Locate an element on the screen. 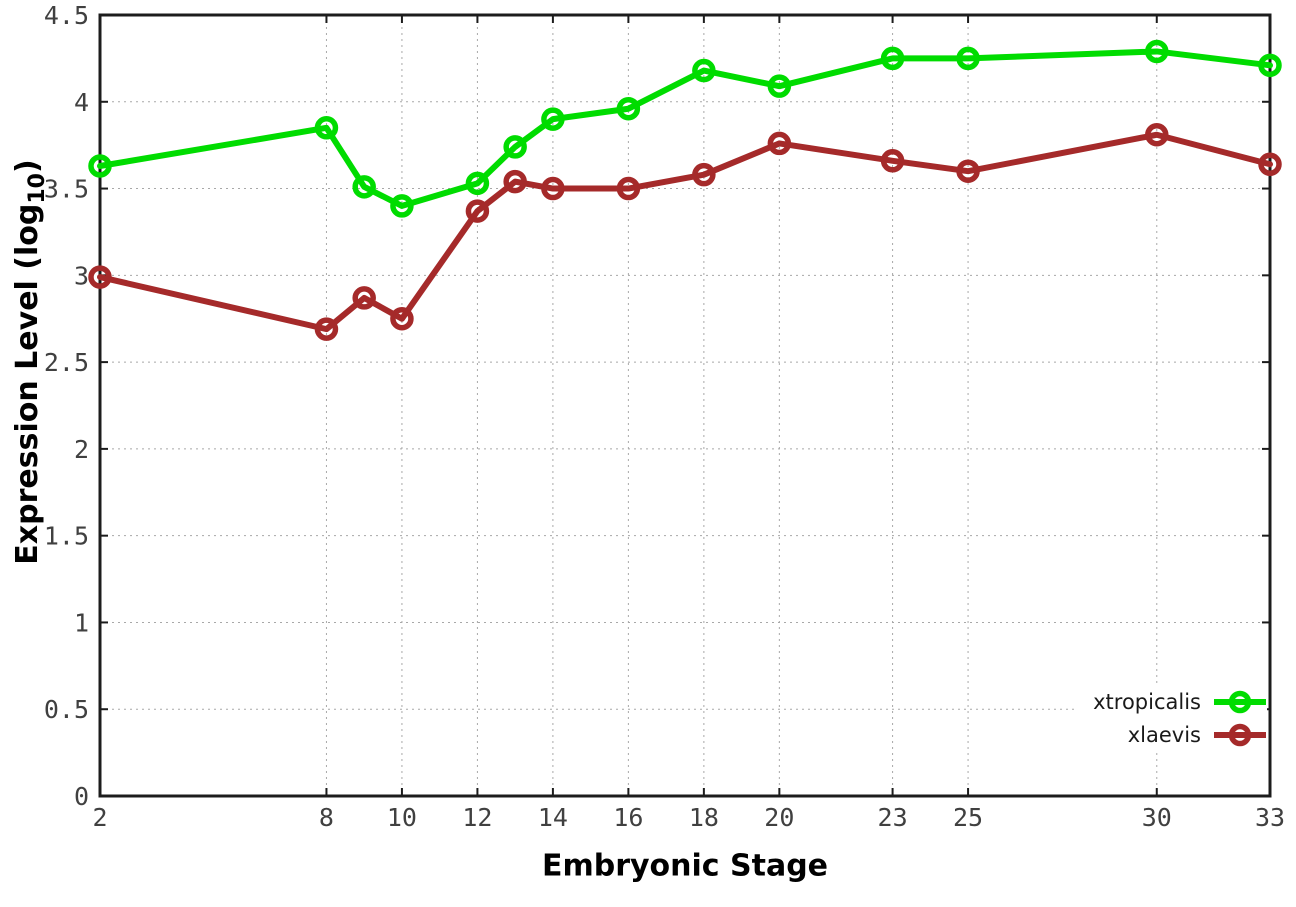  y-tick-label: 2.5 is located at coordinates (66, 362).